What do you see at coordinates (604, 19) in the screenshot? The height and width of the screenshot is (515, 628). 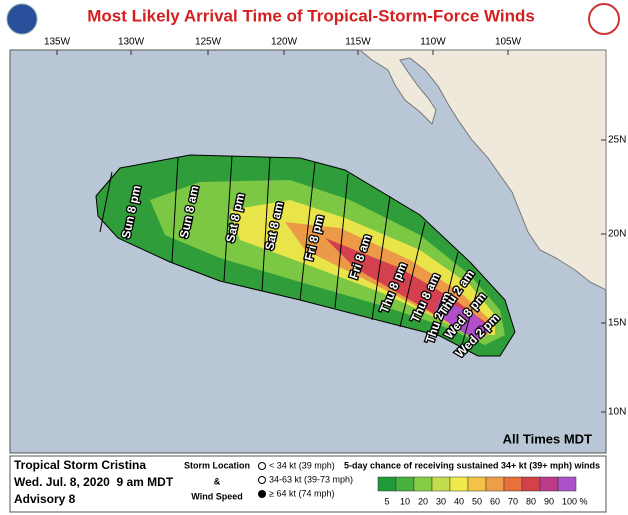 I see `nws-logo` at bounding box center [604, 19].